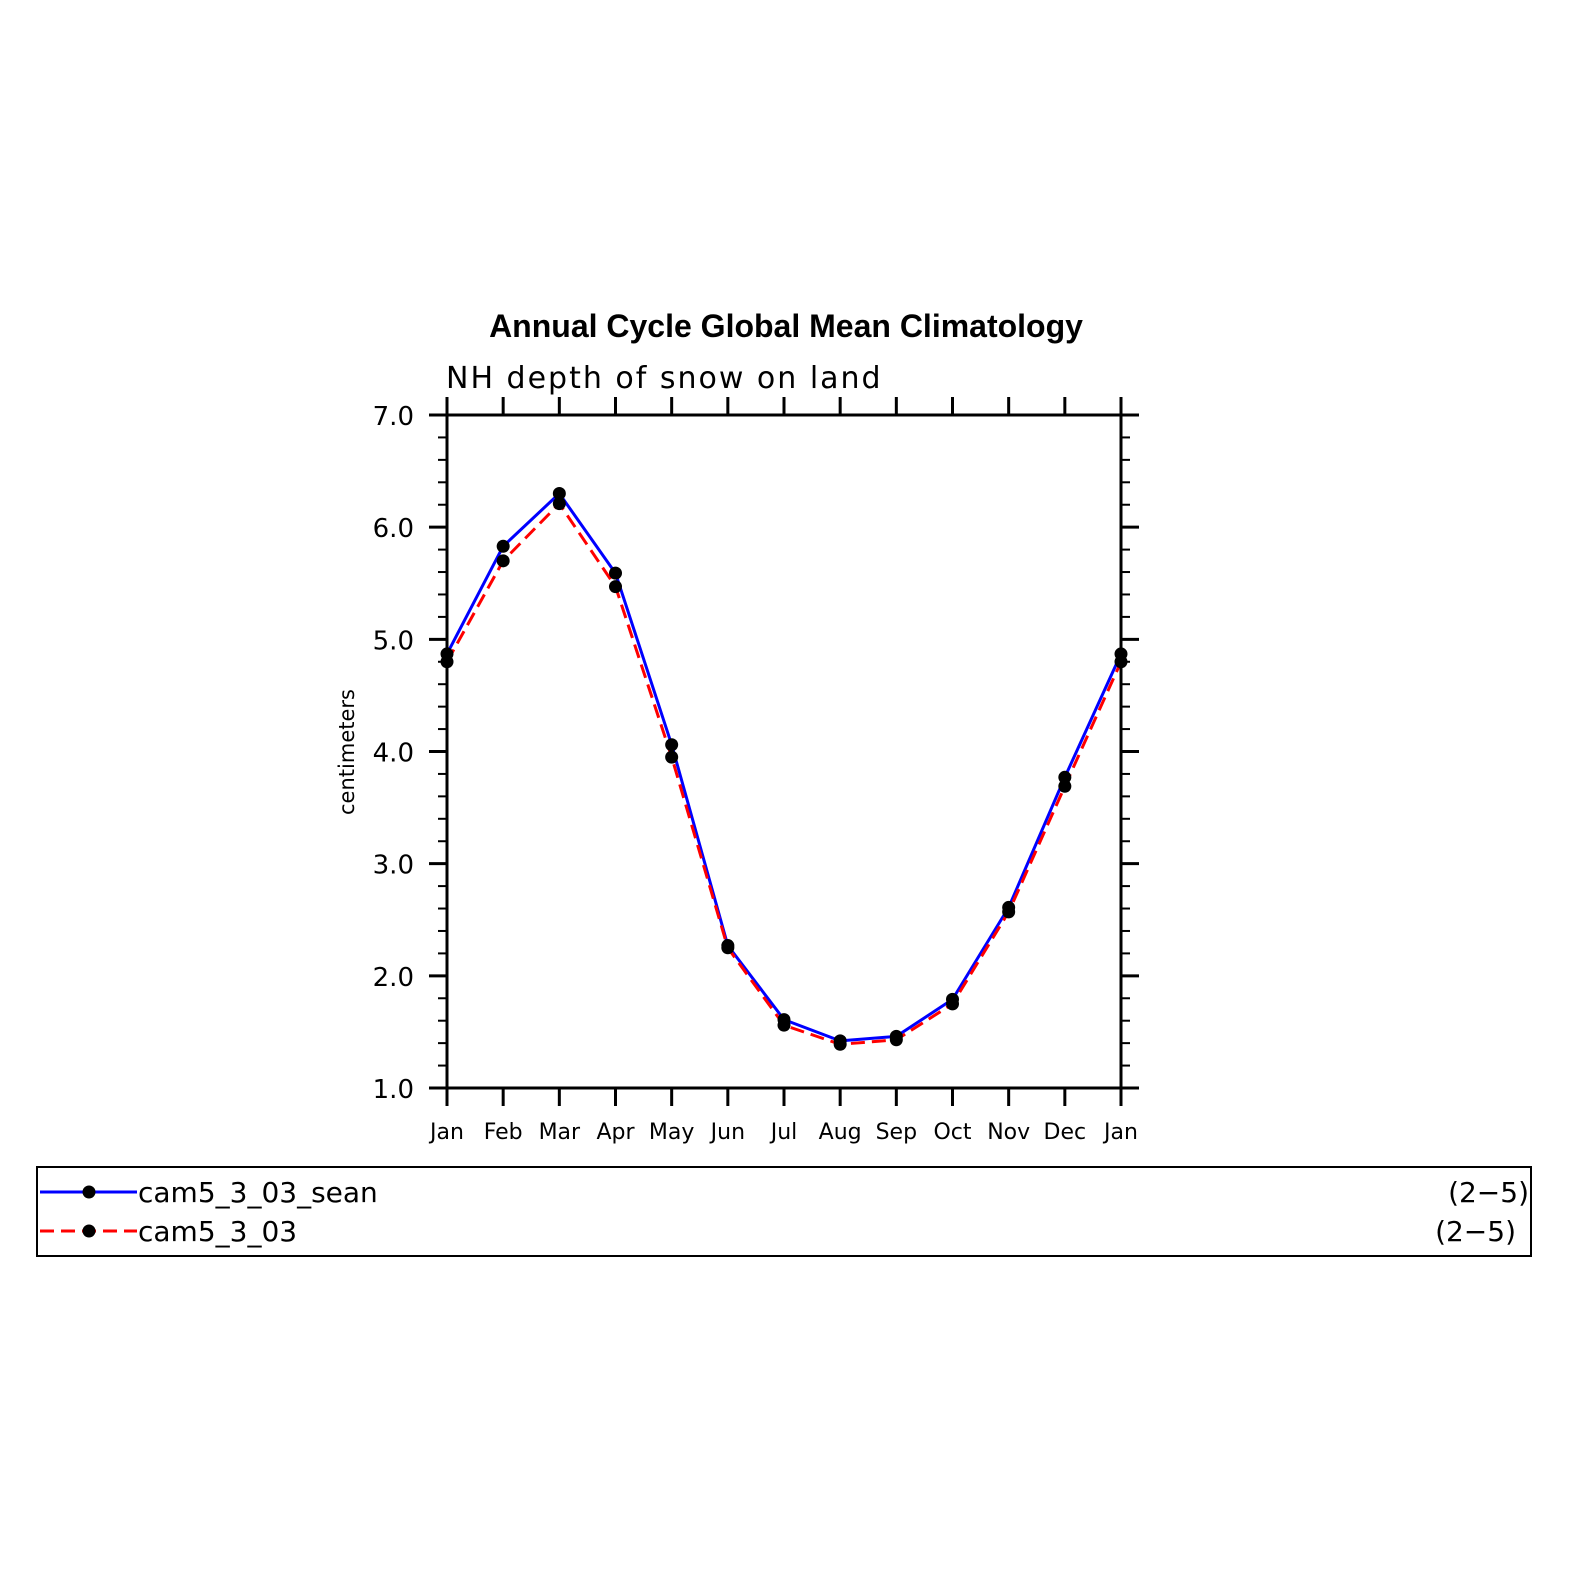  I want to click on x-tick-label: Oct, so click(952, 1132).